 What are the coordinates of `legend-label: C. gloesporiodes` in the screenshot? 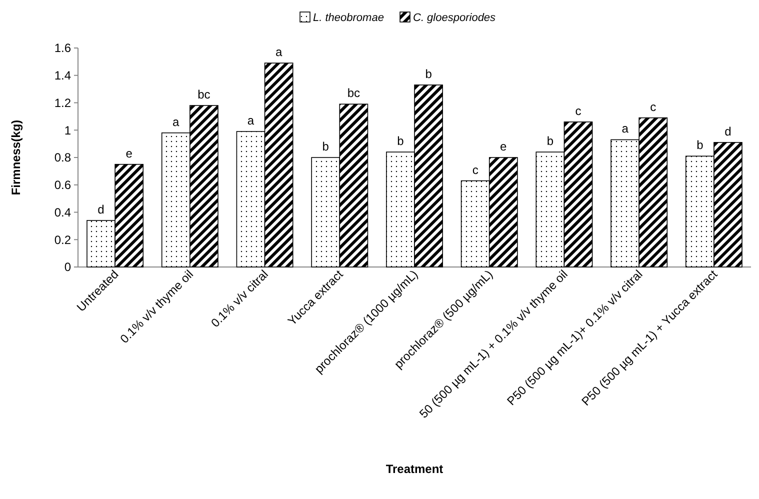 It's located at (454, 18).